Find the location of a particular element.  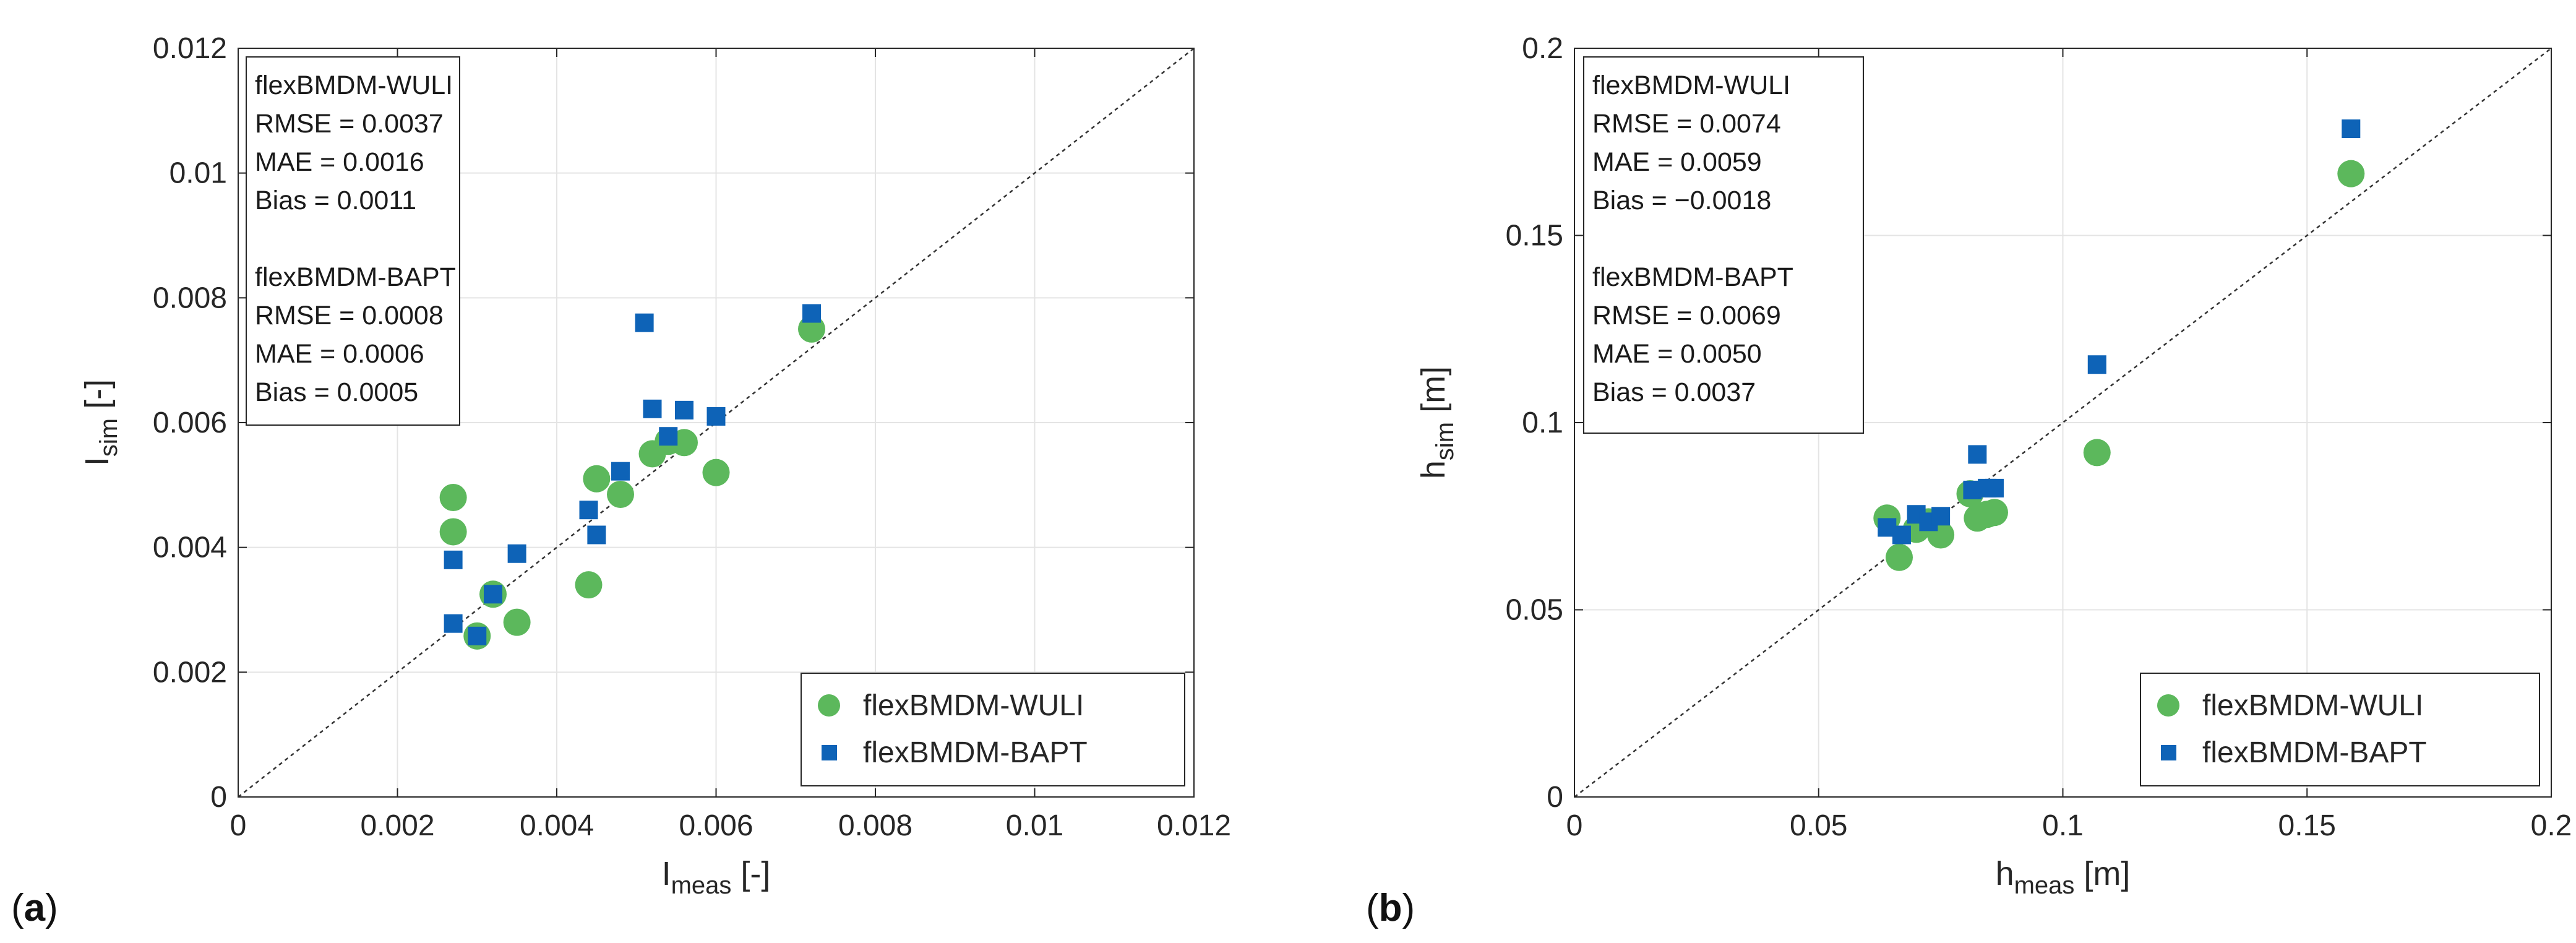

legend-b: flexBMDM-WULI flexBMDM-BAPT is located at coordinates (2340, 729).